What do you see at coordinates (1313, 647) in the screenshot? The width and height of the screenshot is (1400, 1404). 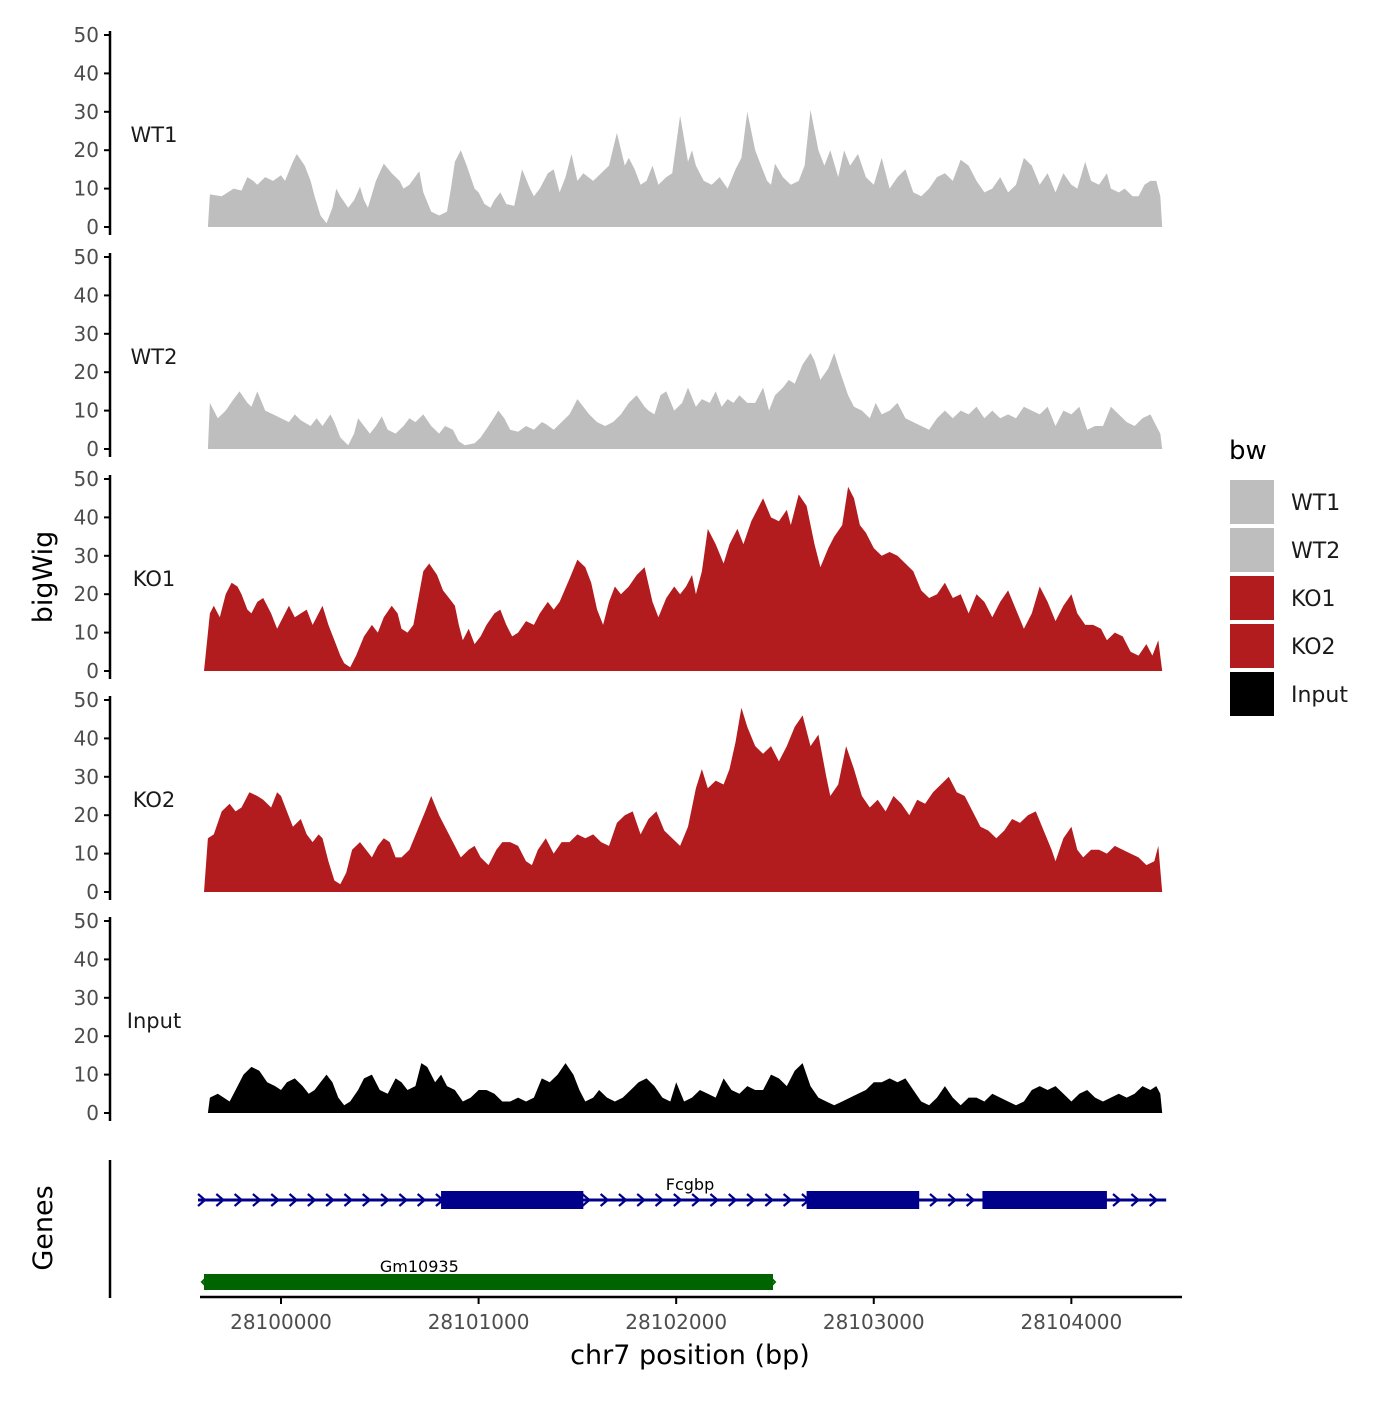 I see `legend-label: KO2` at bounding box center [1313, 647].